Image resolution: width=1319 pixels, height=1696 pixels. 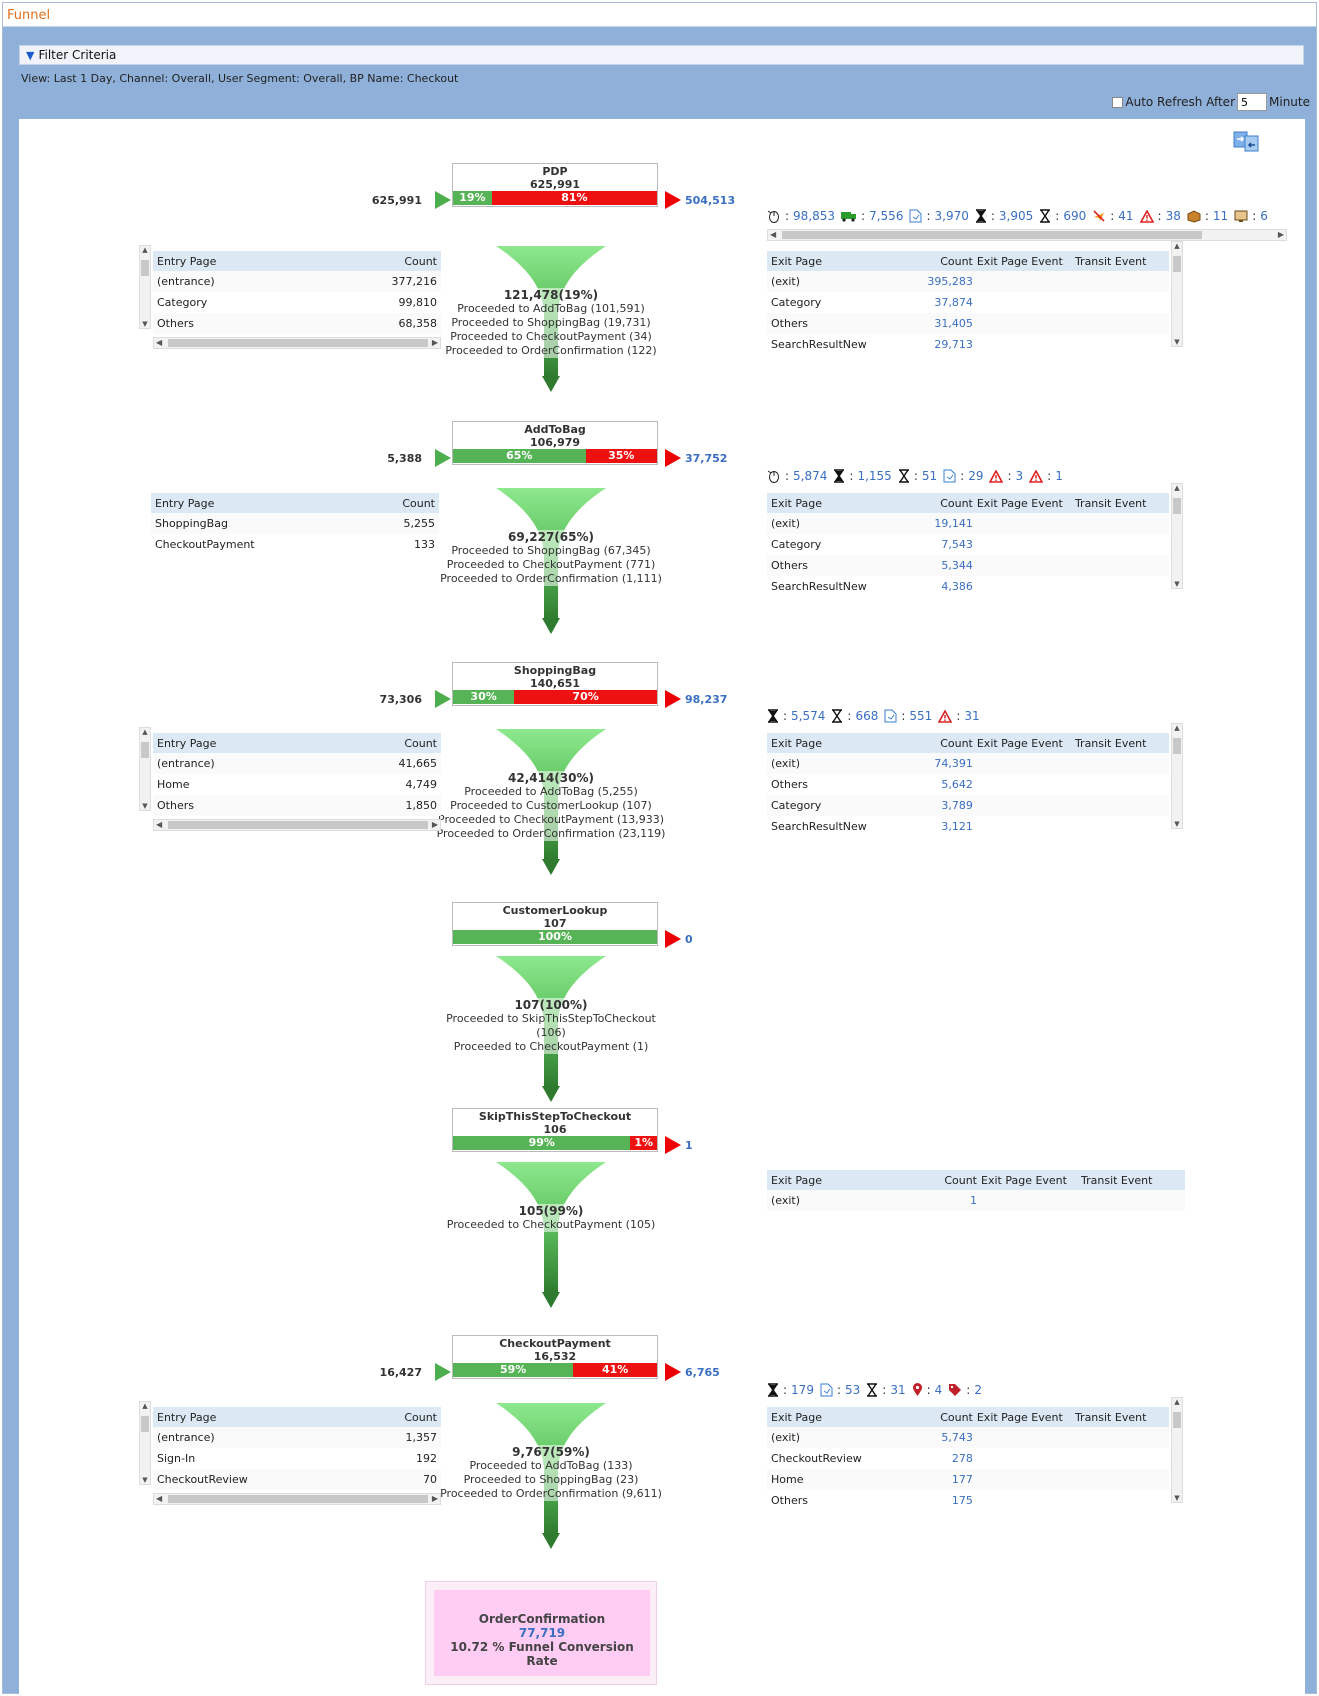 I want to click on table-row: Others 5,642, so click(x=968, y=784).